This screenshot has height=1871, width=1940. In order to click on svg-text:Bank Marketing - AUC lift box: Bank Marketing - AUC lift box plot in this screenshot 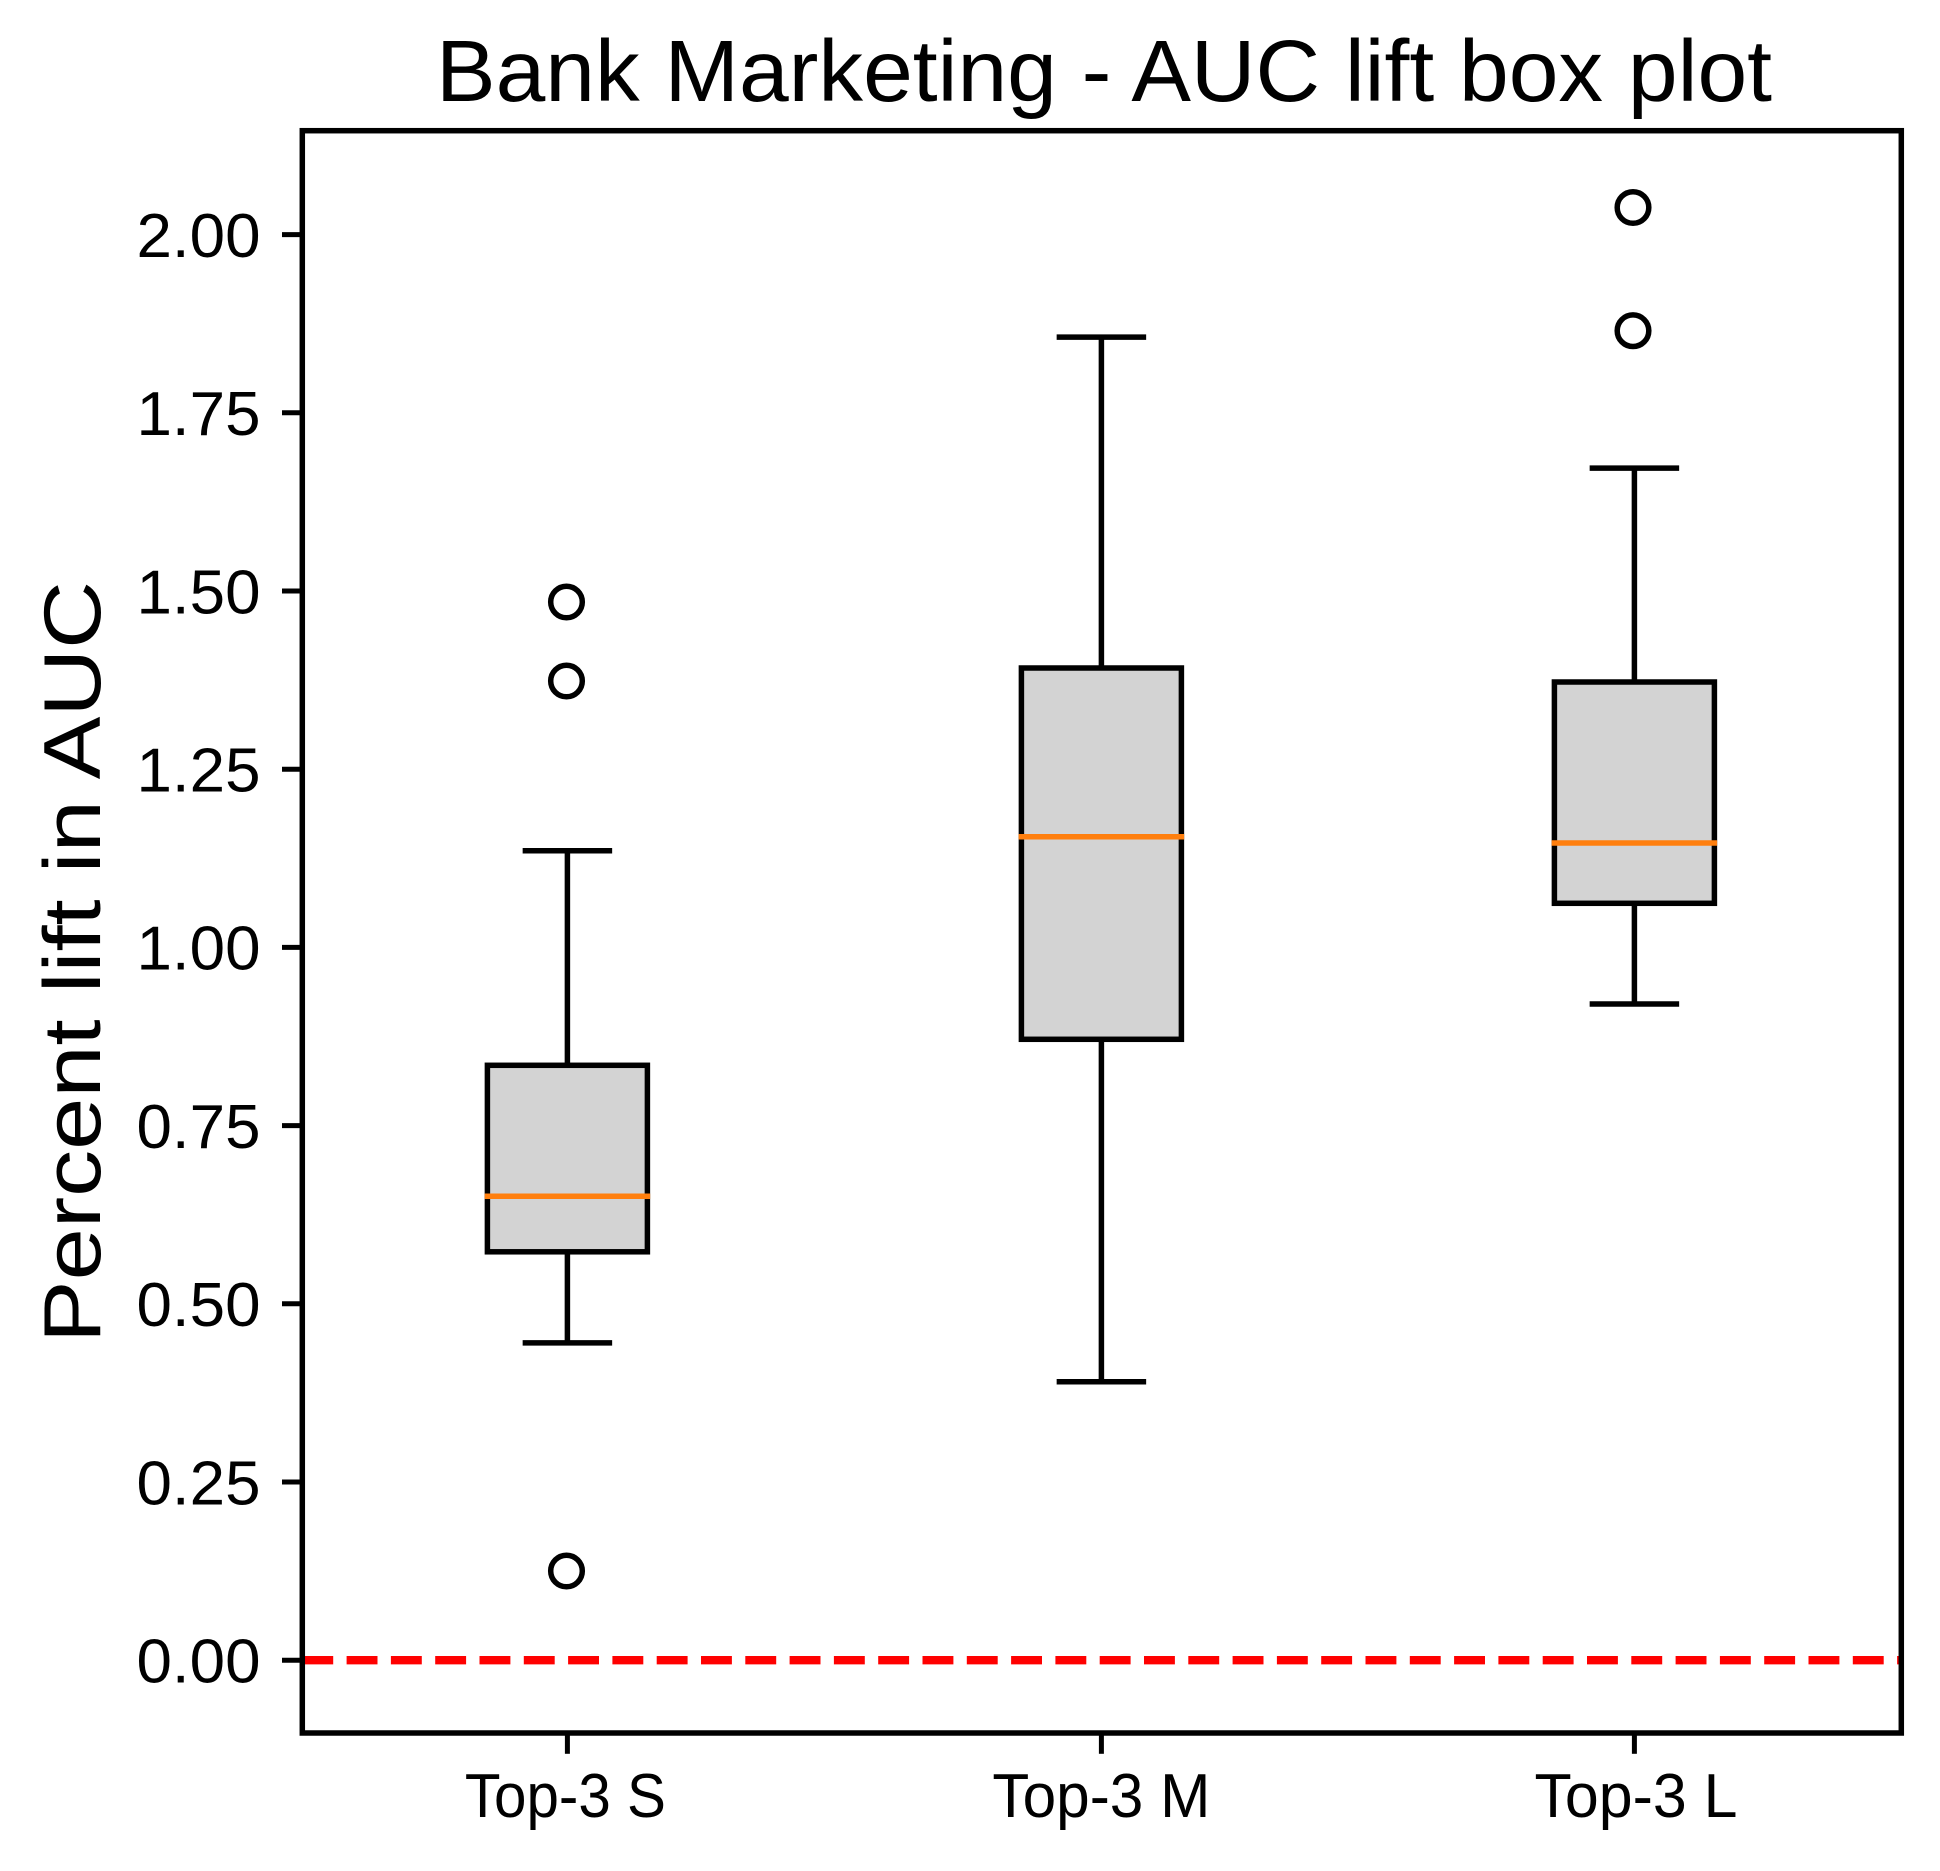, I will do `click(1104, 71)`.